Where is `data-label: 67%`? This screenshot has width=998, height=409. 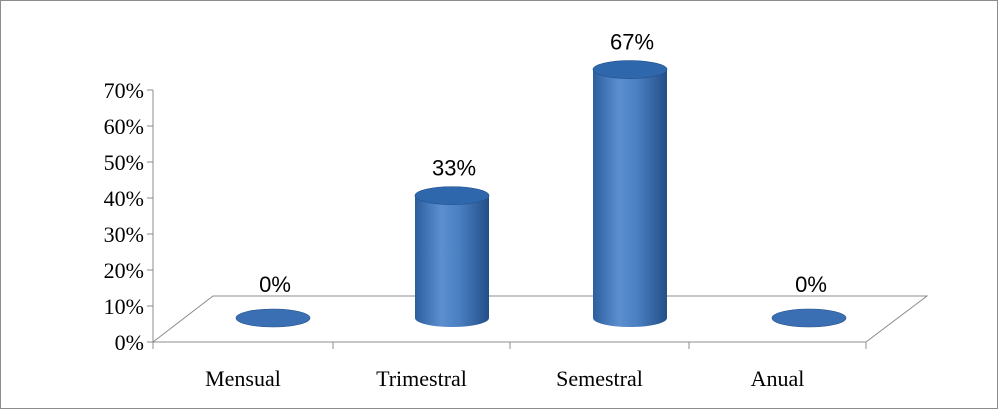
data-label: 67% is located at coordinates (632, 42).